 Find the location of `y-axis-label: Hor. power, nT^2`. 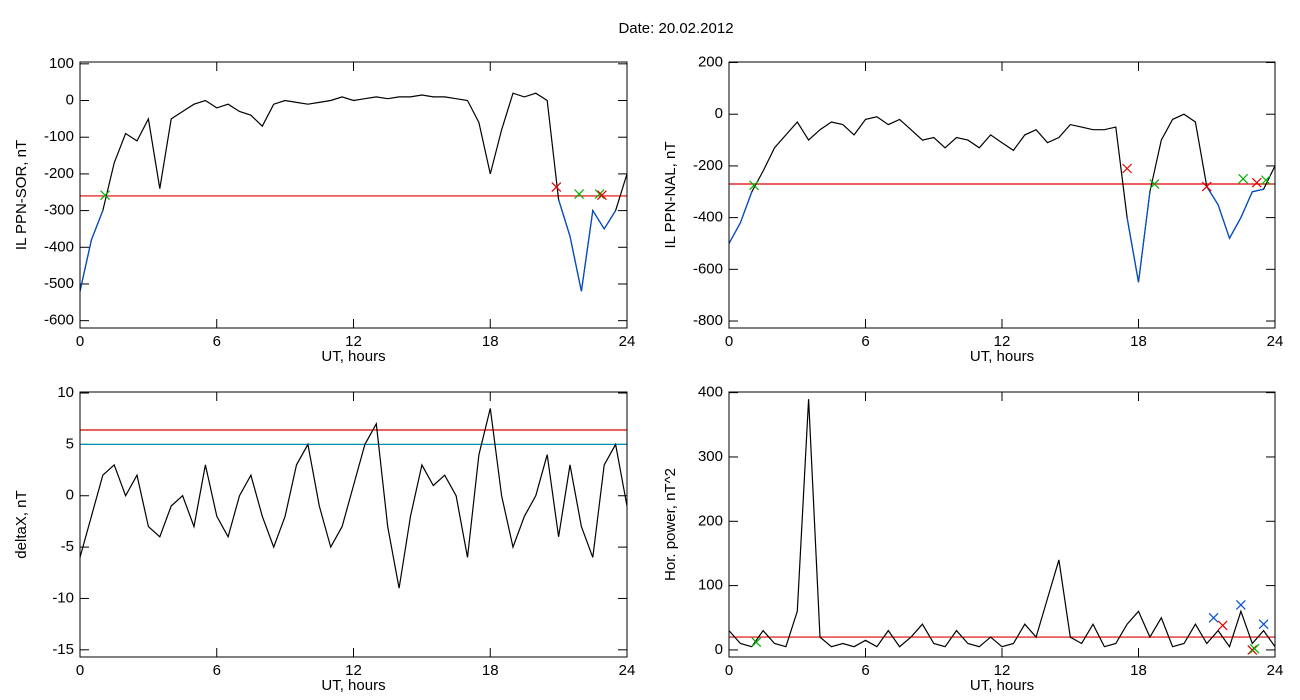

y-axis-label: Hor. power, nT^2 is located at coordinates (670, 524).